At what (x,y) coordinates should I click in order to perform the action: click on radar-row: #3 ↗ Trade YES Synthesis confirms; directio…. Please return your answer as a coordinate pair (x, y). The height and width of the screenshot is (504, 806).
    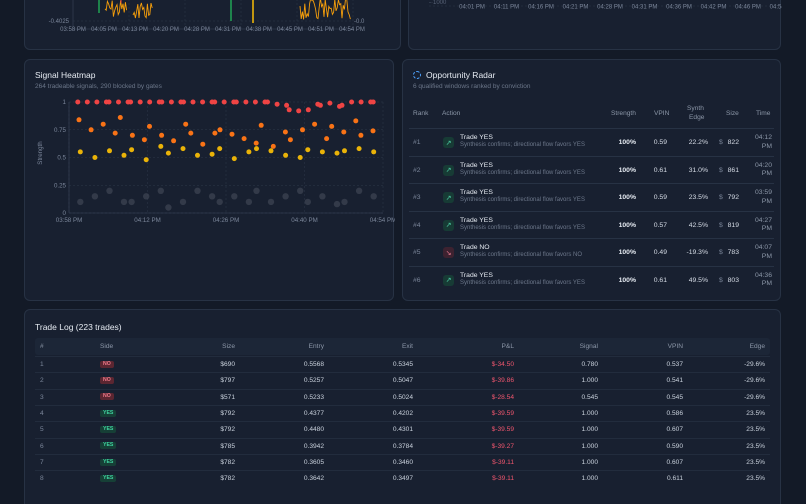
    Looking at the image, I should click on (591, 196).